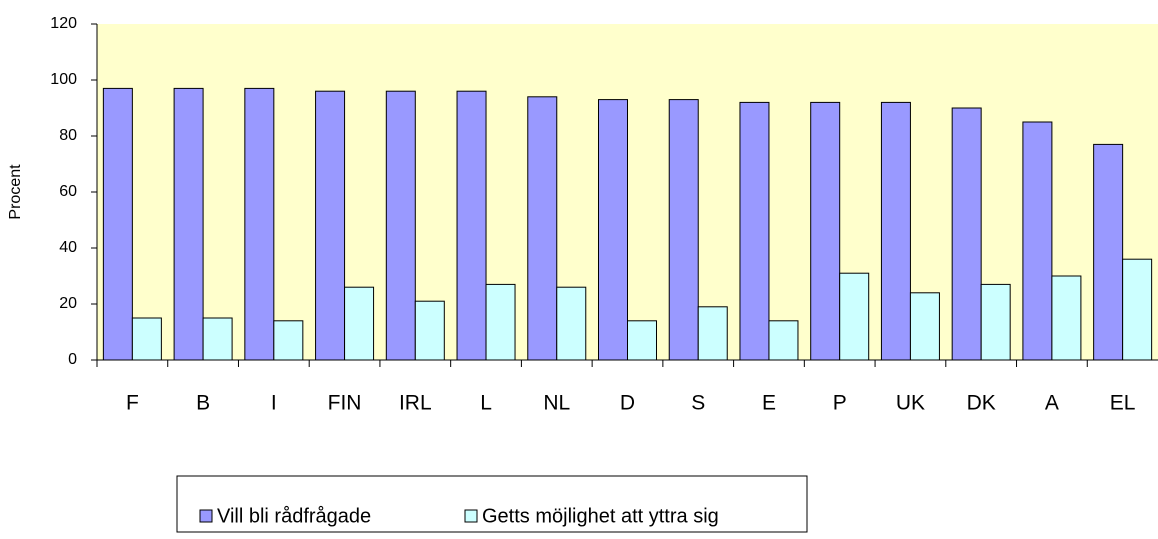 This screenshot has height=539, width=1158. I want to click on legend-box, so click(492, 504).